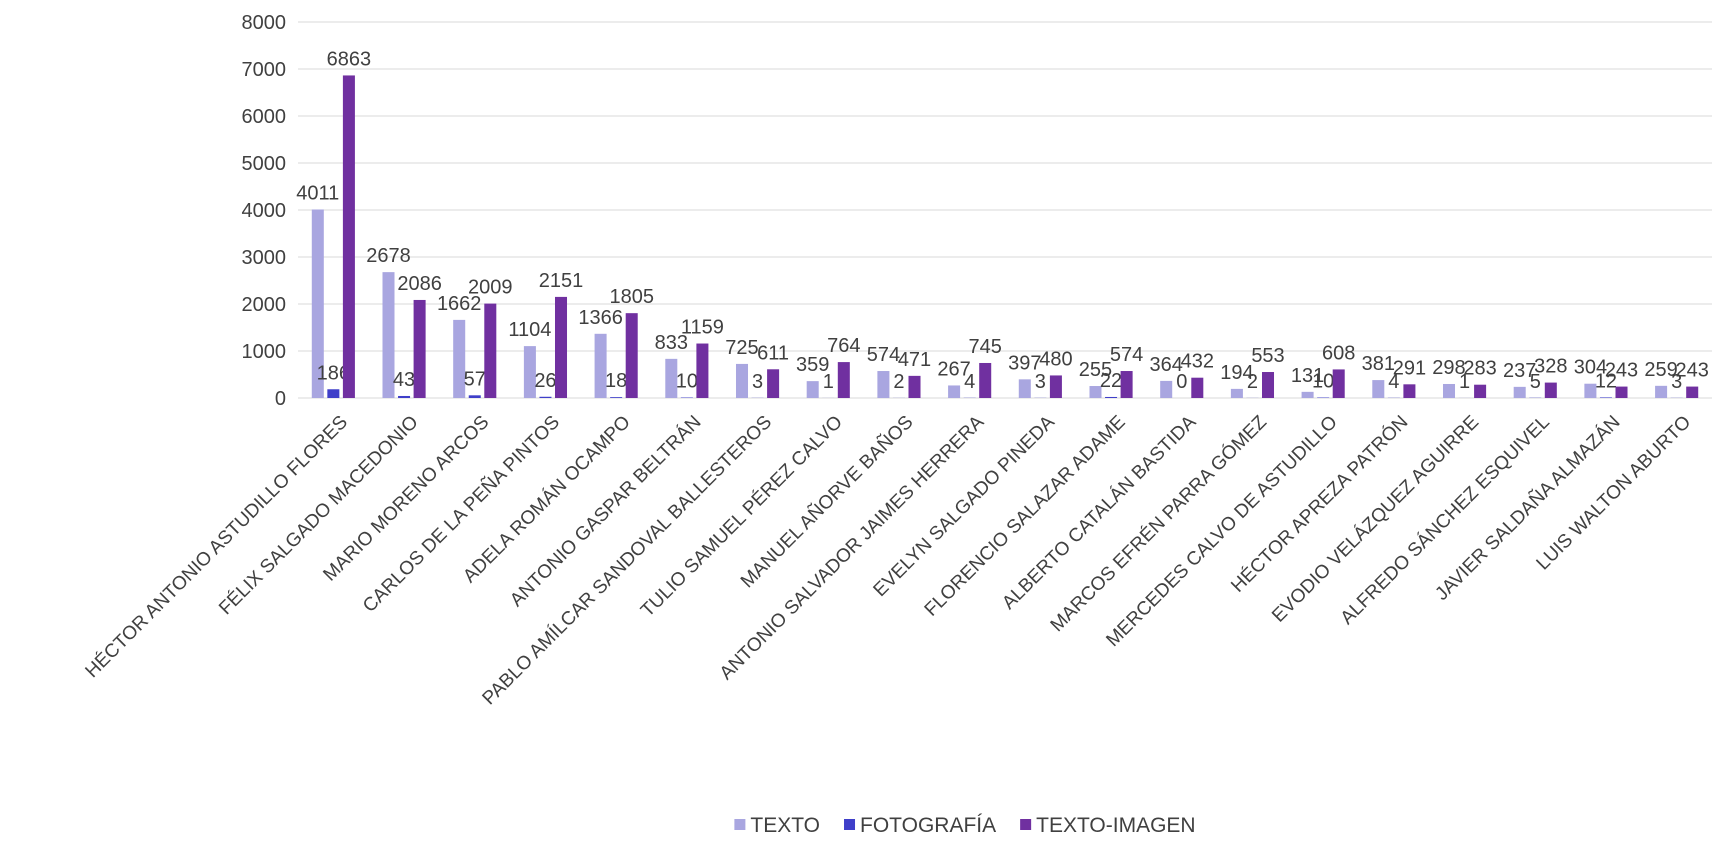 The height and width of the screenshot is (844, 1721). What do you see at coordinates (264, 258) in the screenshot?
I see `y-tick-label: 3000` at bounding box center [264, 258].